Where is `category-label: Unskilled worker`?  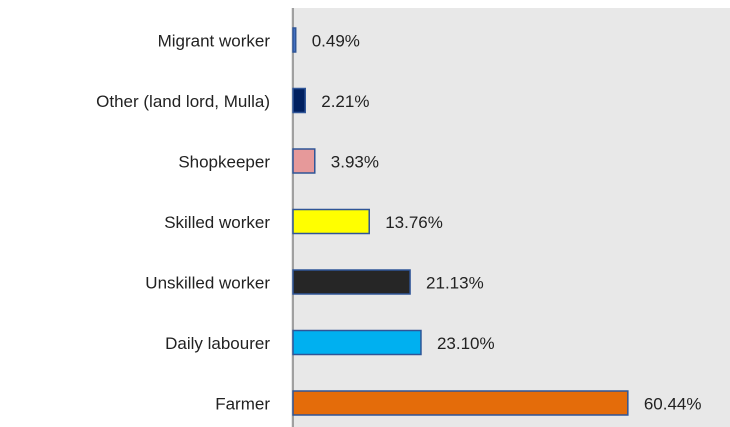
category-label: Unskilled worker is located at coordinates (207, 282).